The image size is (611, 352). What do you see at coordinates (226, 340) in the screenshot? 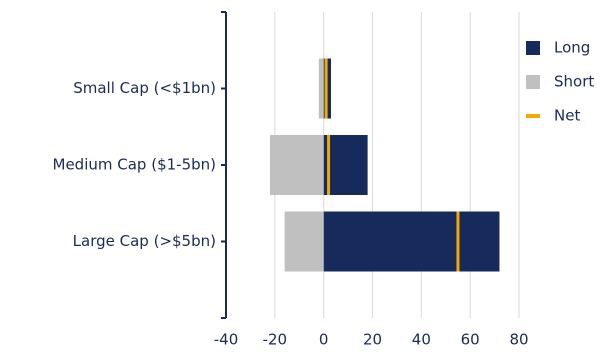
I see `x-tick-label: -40` at bounding box center [226, 340].